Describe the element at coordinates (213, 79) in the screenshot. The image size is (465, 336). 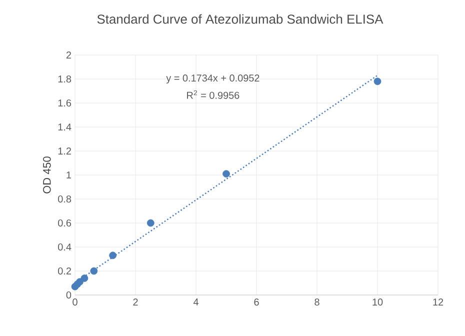
I see `annotation: y = 0.1734x + 0.0952` at that location.